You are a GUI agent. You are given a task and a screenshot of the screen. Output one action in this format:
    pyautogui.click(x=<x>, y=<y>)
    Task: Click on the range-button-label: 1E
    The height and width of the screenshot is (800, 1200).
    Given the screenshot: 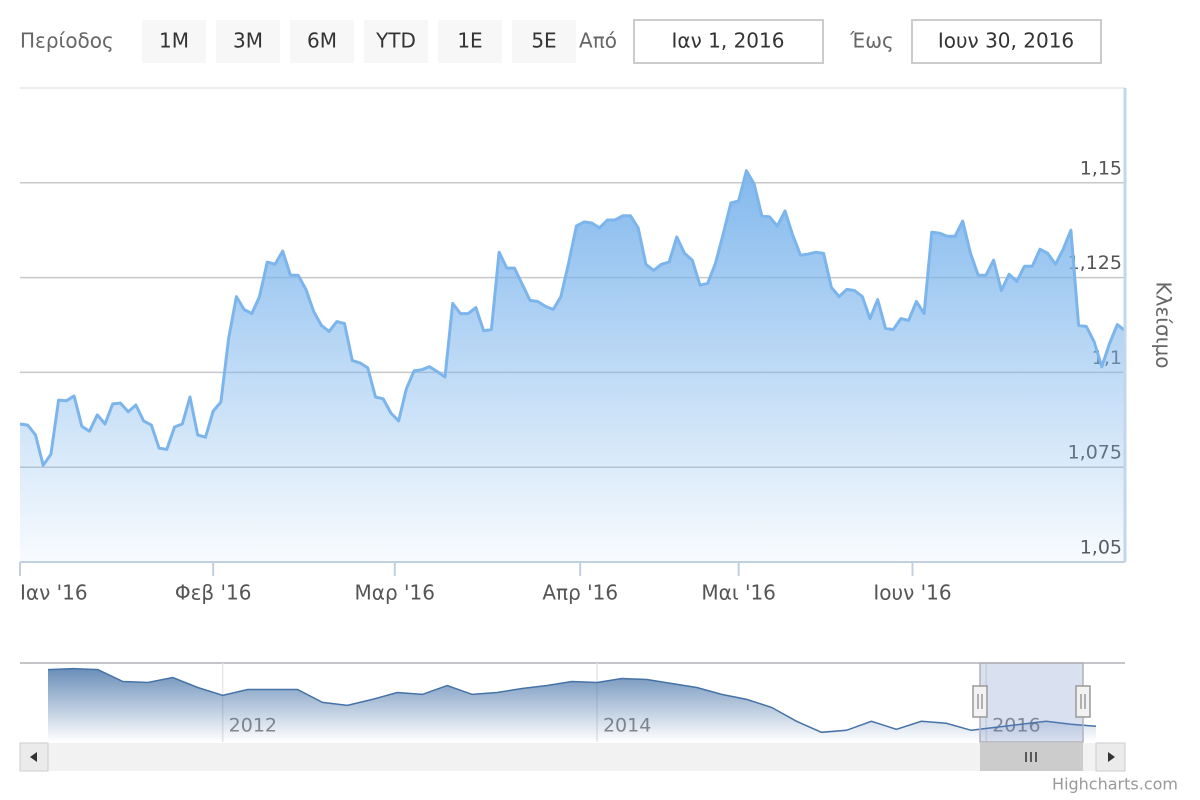 What is the action you would take?
    pyautogui.click(x=469, y=41)
    